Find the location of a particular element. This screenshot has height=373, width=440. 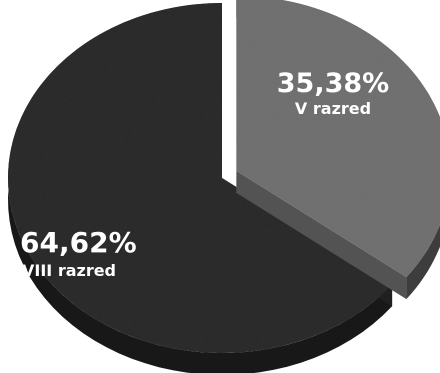

slice-label-viii-razred: 64,62% VIII razred is located at coordinates (78, 253).